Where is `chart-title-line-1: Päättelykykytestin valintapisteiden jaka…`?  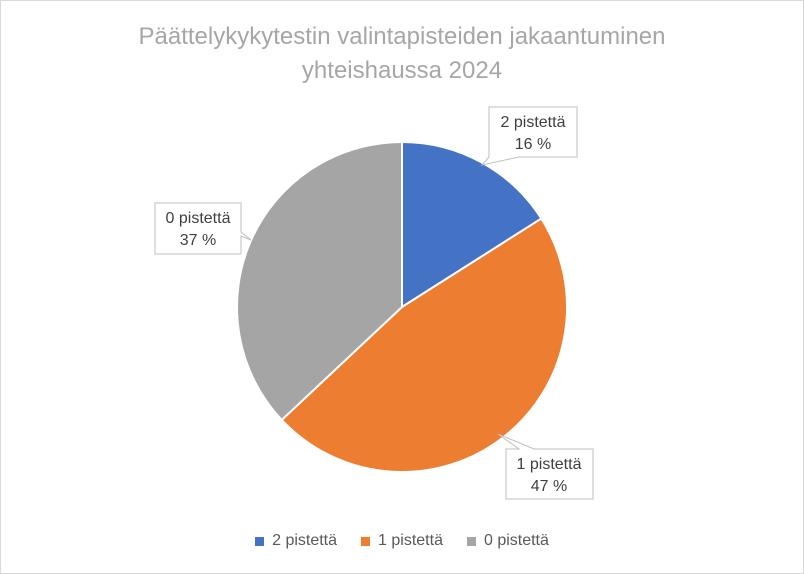
chart-title-line-1: Päättelykykytestin valintapisteiden jaka… is located at coordinates (402, 36).